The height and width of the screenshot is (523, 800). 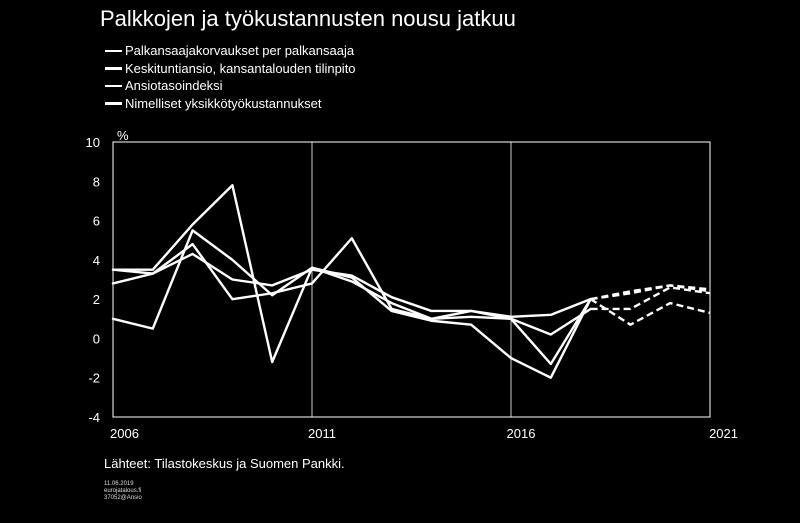 What do you see at coordinates (224, 463) in the screenshot?
I see `source-note: Lähteet: Tilastokeskus ja Suomen Pankki.` at bounding box center [224, 463].